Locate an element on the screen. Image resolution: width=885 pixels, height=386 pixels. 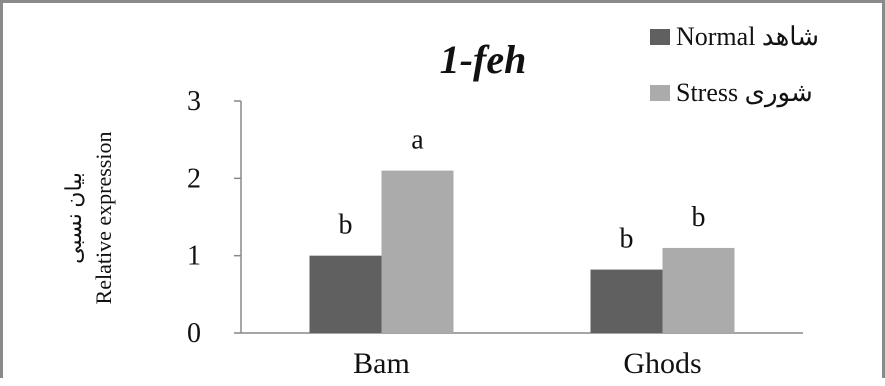
x-tick-label-bam: Bam is located at coordinates (381, 363).